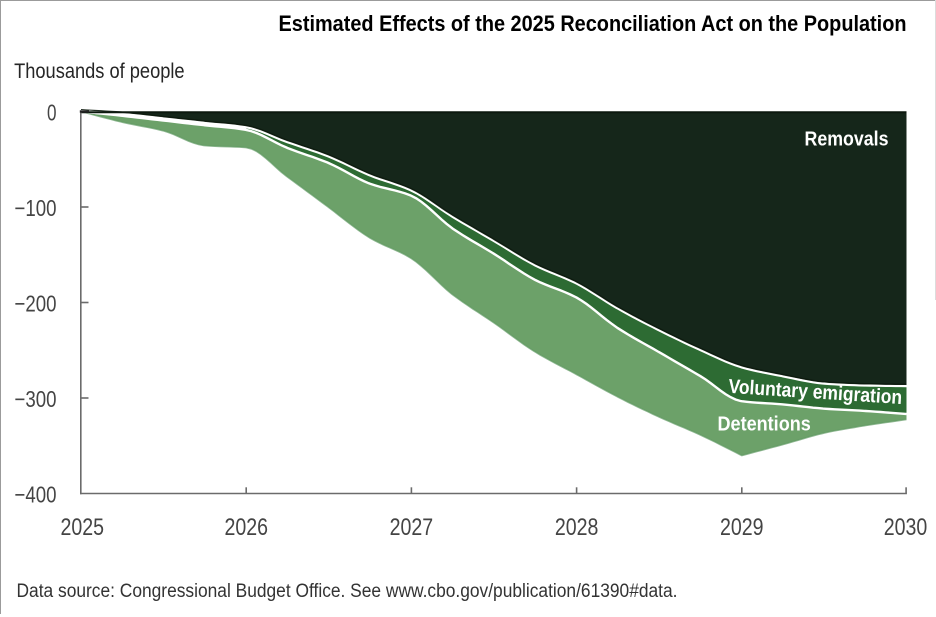 This screenshot has height=617, width=936. What do you see at coordinates (36, 304) in the screenshot?
I see `svg-text: −200` at bounding box center [36, 304].